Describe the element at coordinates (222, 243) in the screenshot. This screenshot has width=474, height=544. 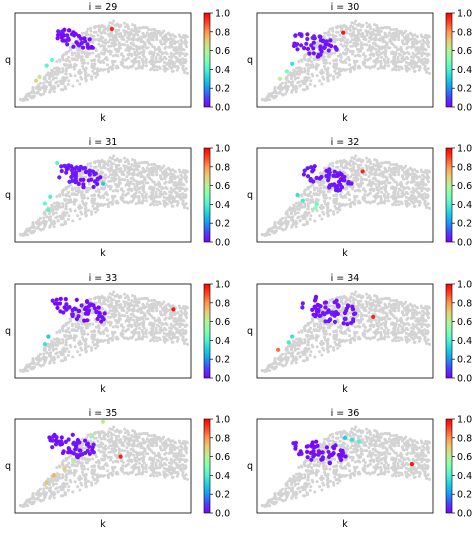
I see `colorbar-tick-label: 0.0` at that location.